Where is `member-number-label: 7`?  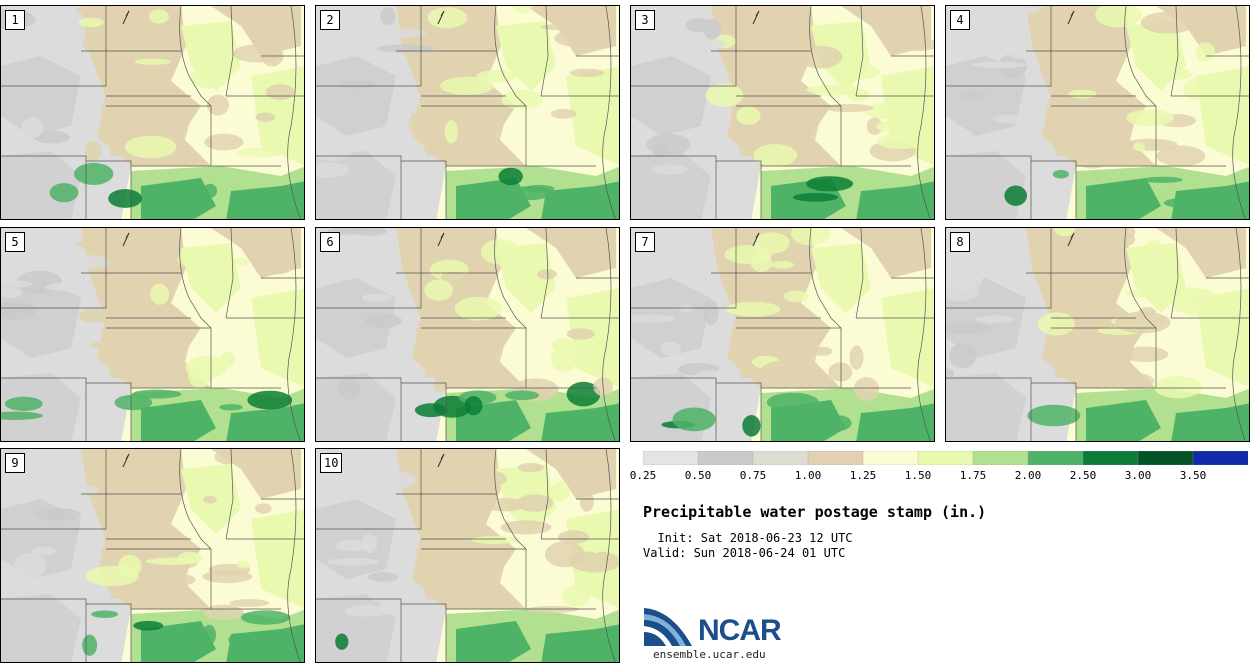
member-number-label: 7 is located at coordinates (645, 242).